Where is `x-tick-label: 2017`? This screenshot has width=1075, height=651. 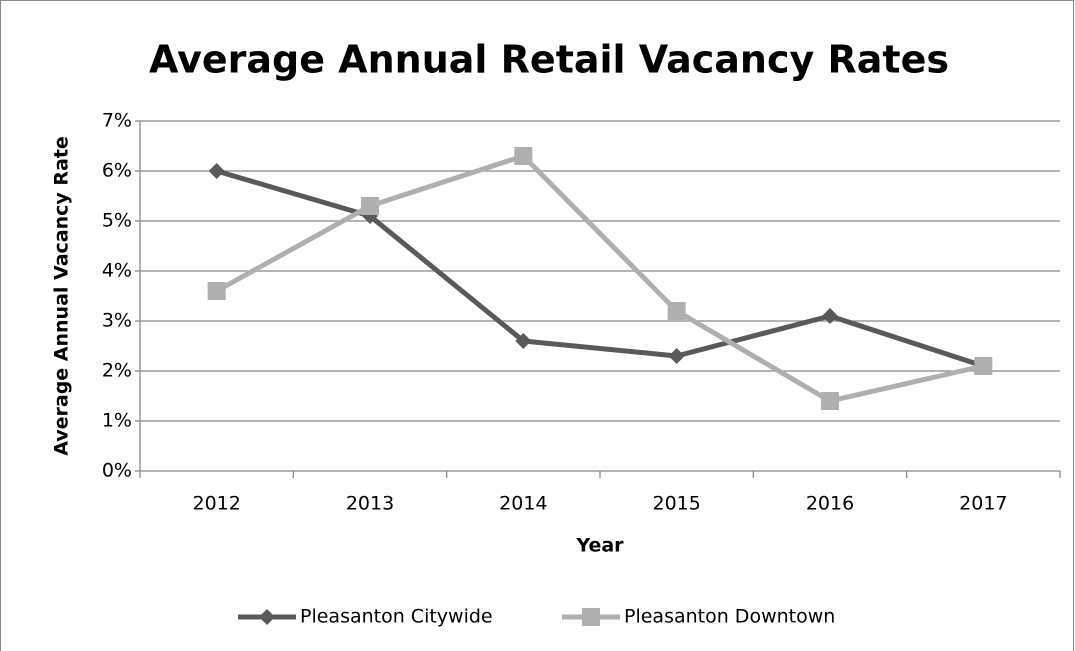 x-tick-label: 2017 is located at coordinates (983, 504).